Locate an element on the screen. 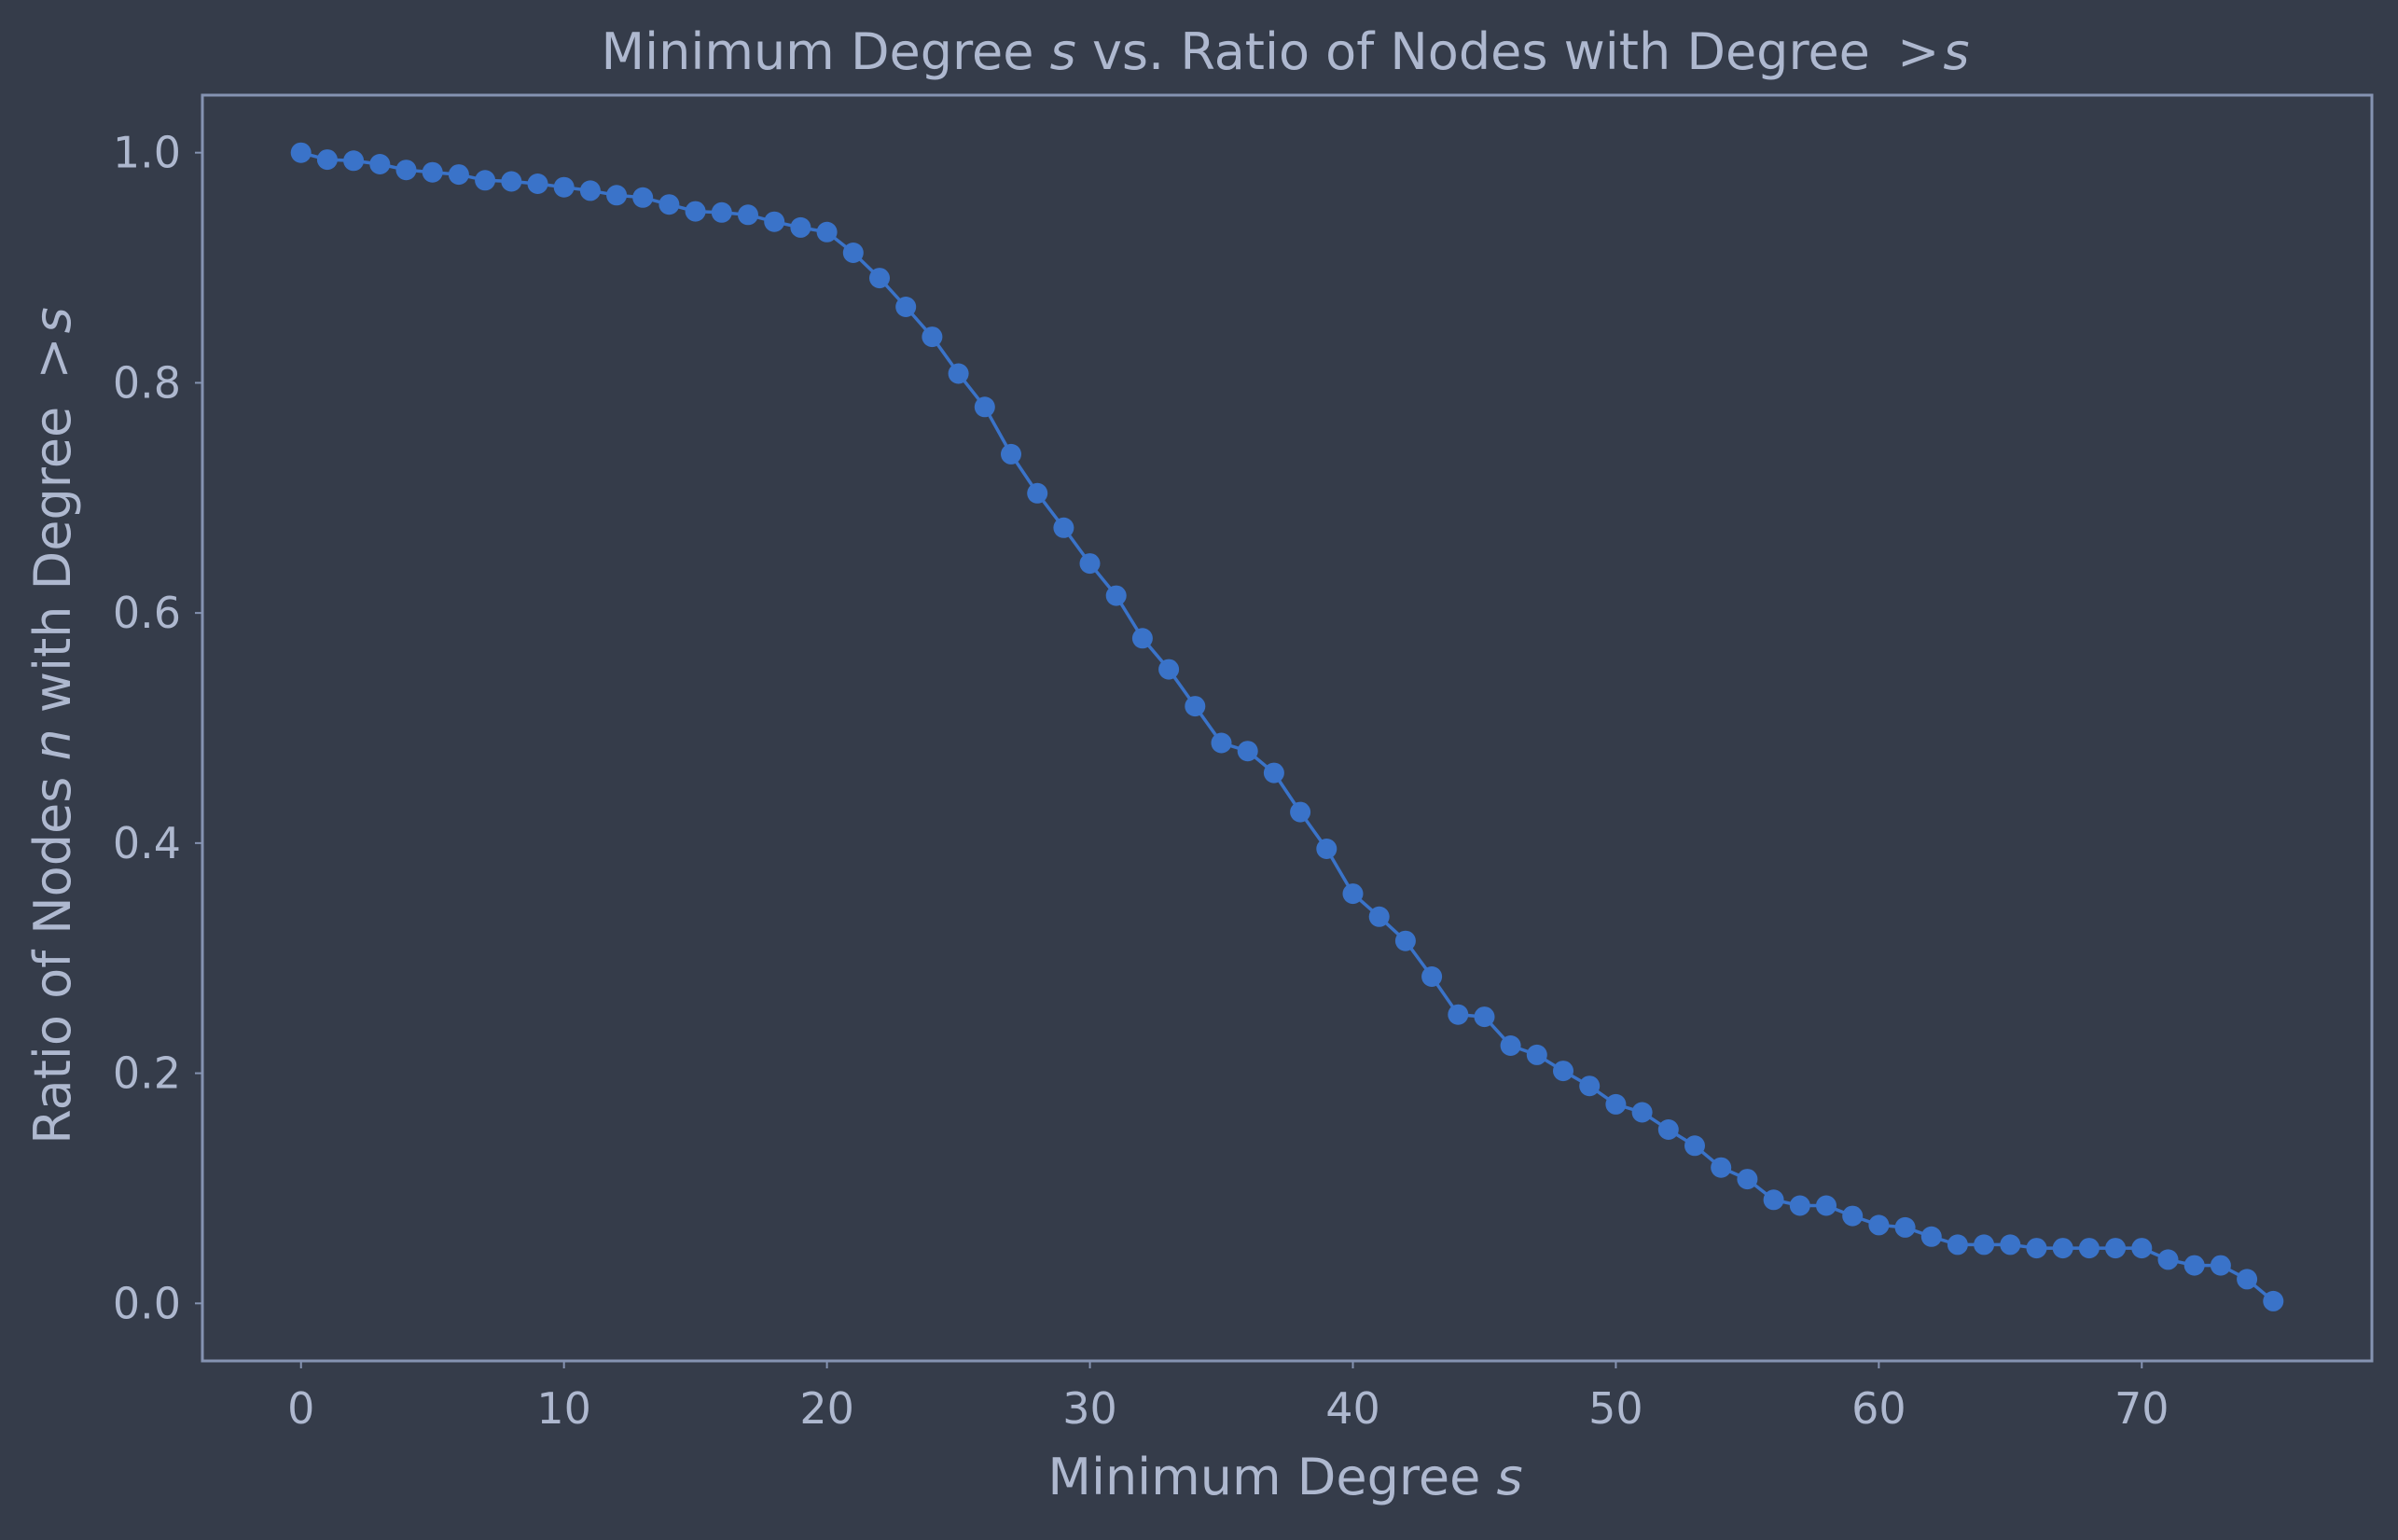 This screenshot has height=1540, width=2398. x-tick-label: 60 is located at coordinates (1878, 1408).